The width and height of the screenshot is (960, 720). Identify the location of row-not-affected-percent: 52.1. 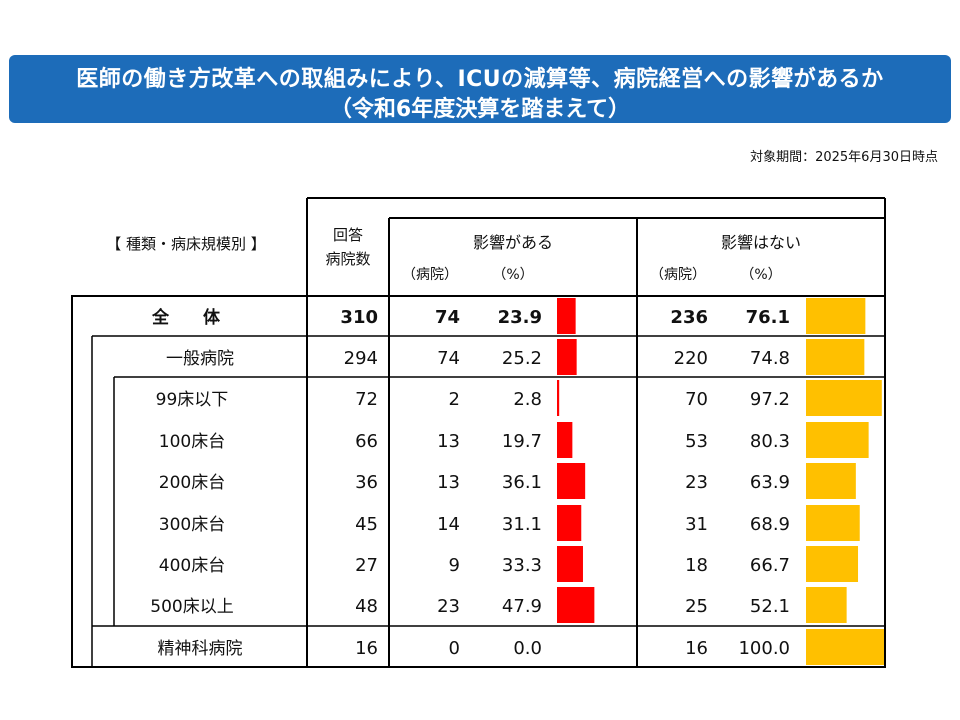
(770, 606).